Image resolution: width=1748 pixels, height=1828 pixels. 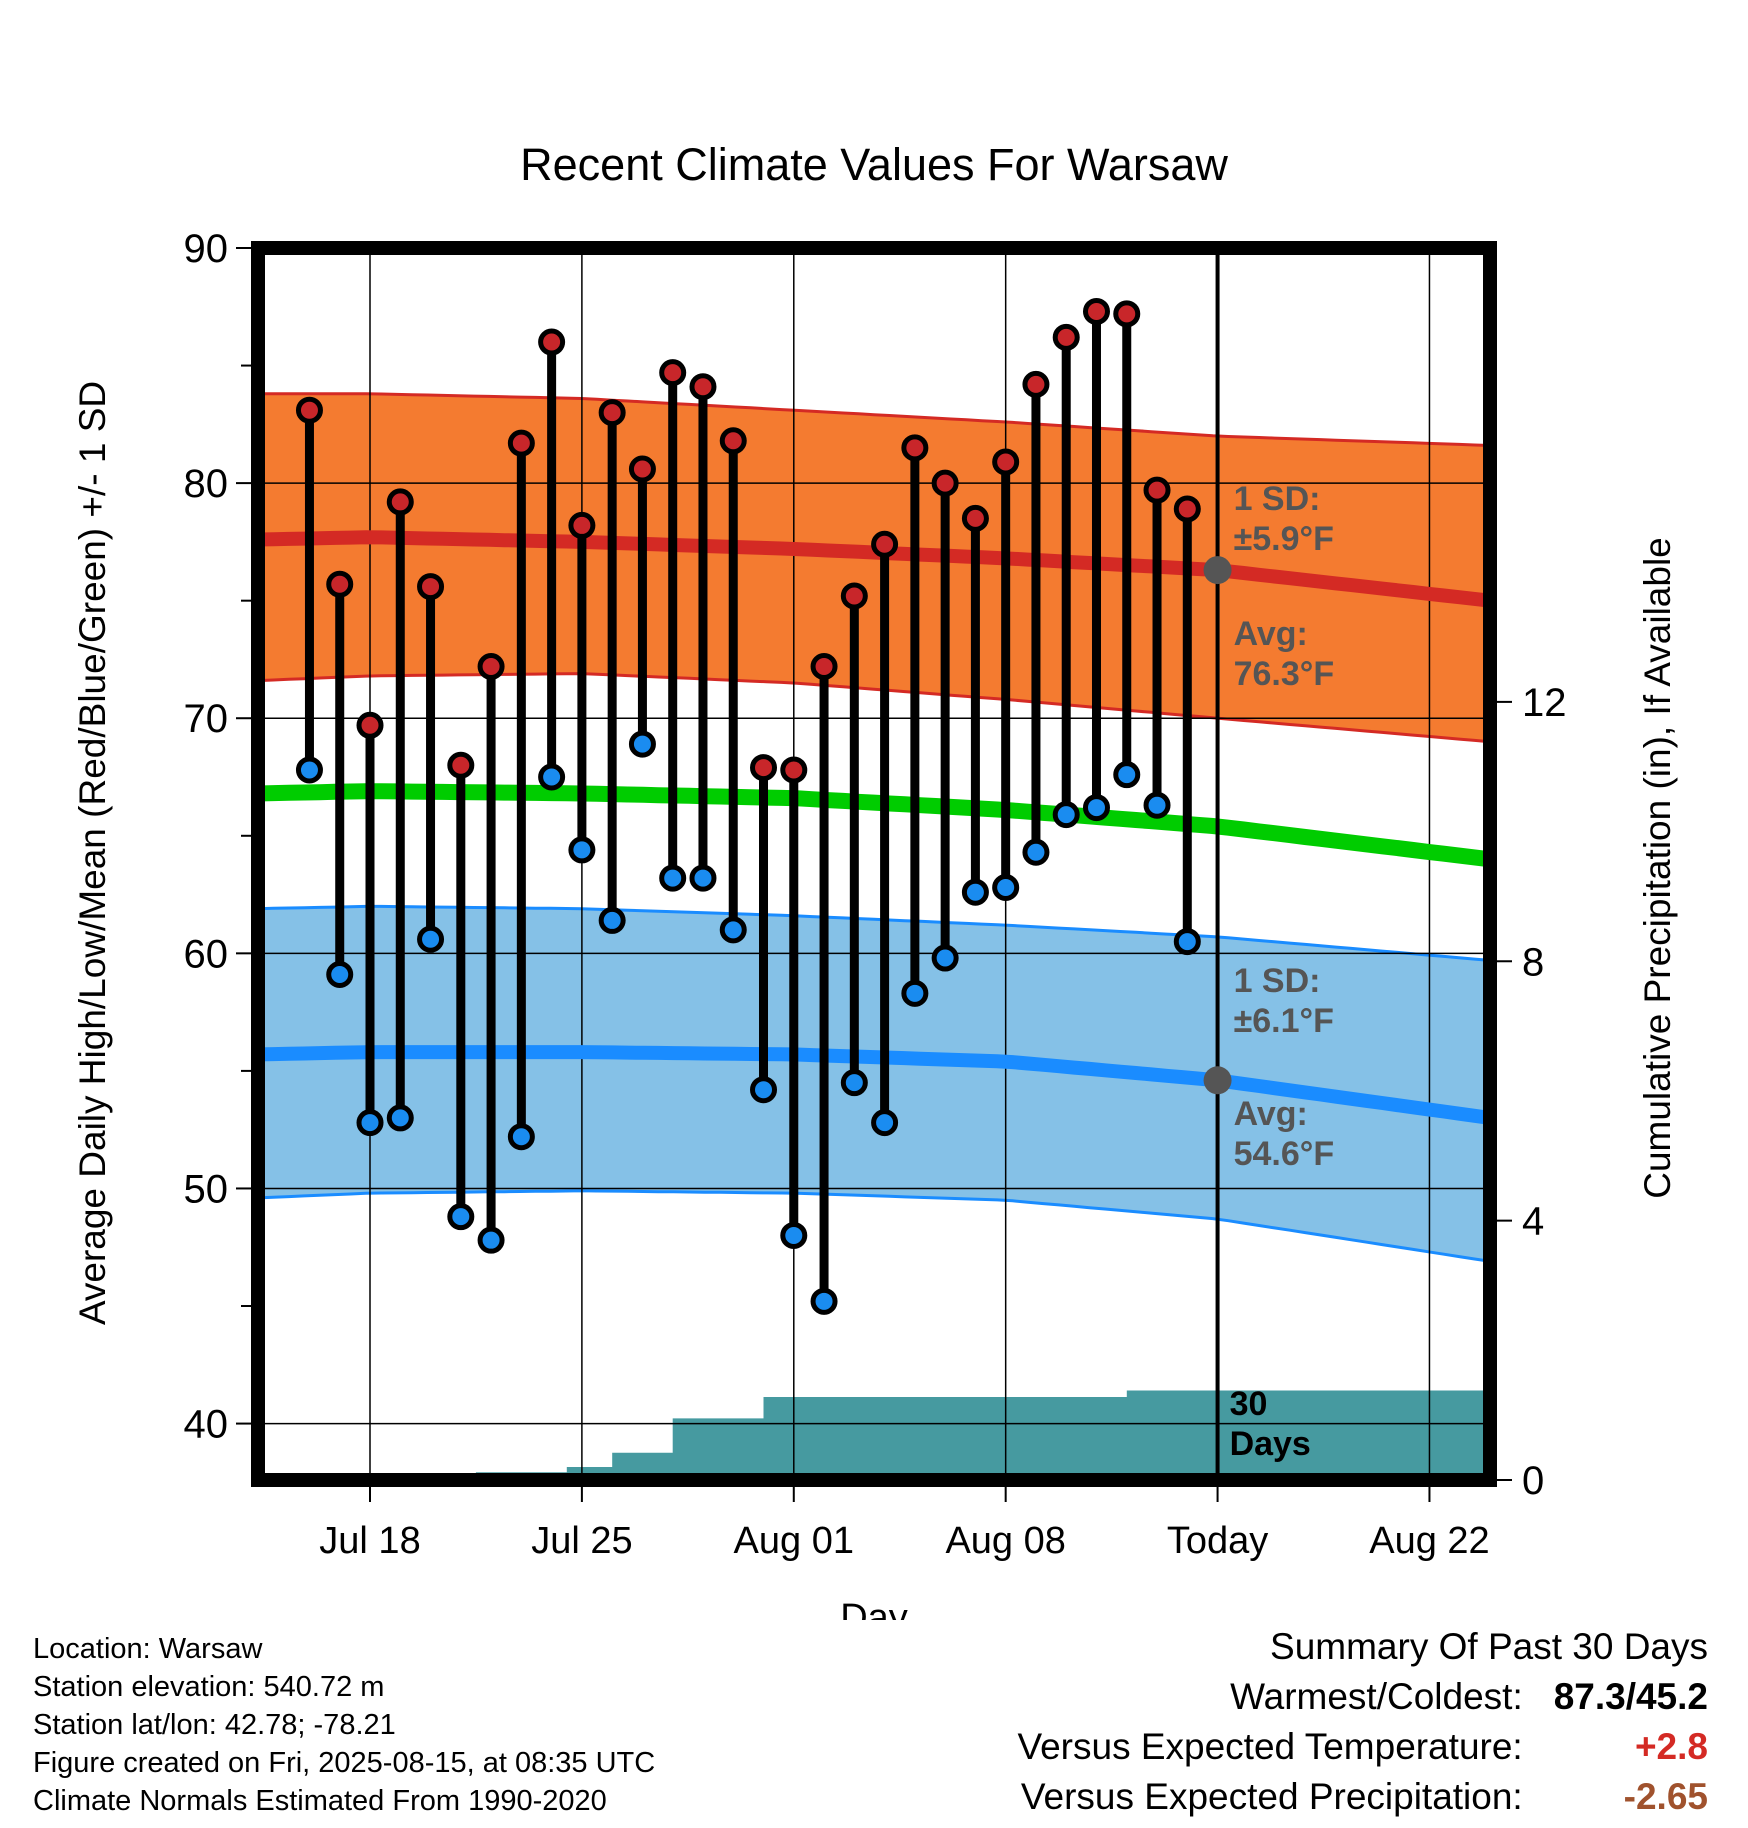 What do you see at coordinates (1270, 1746) in the screenshot?
I see `temp-label: Versus Expected Temperature:` at bounding box center [1270, 1746].